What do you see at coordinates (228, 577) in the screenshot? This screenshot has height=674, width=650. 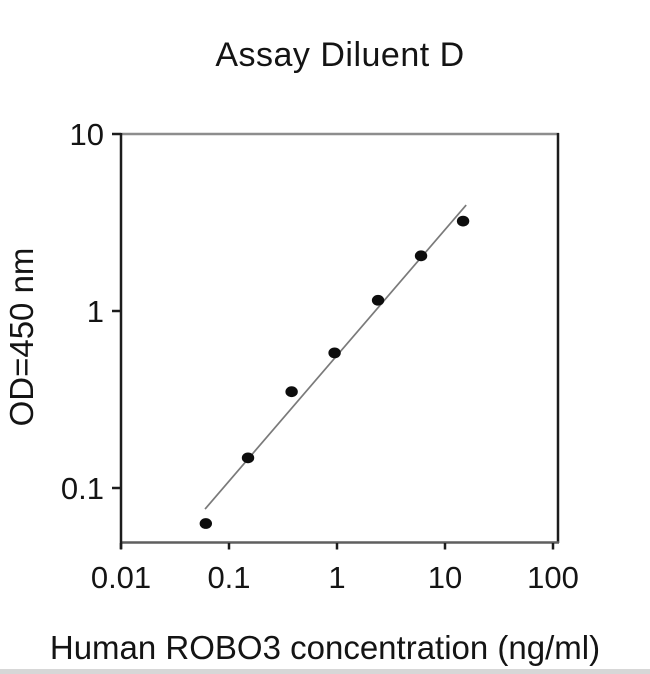 I see `x-tick-label: 0.1` at bounding box center [228, 577].